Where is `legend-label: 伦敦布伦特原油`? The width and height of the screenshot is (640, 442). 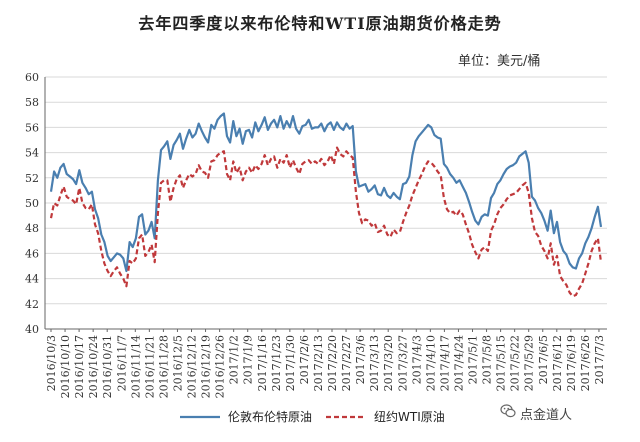 legend-label: 伦敦布伦特原油 is located at coordinates (270, 416).